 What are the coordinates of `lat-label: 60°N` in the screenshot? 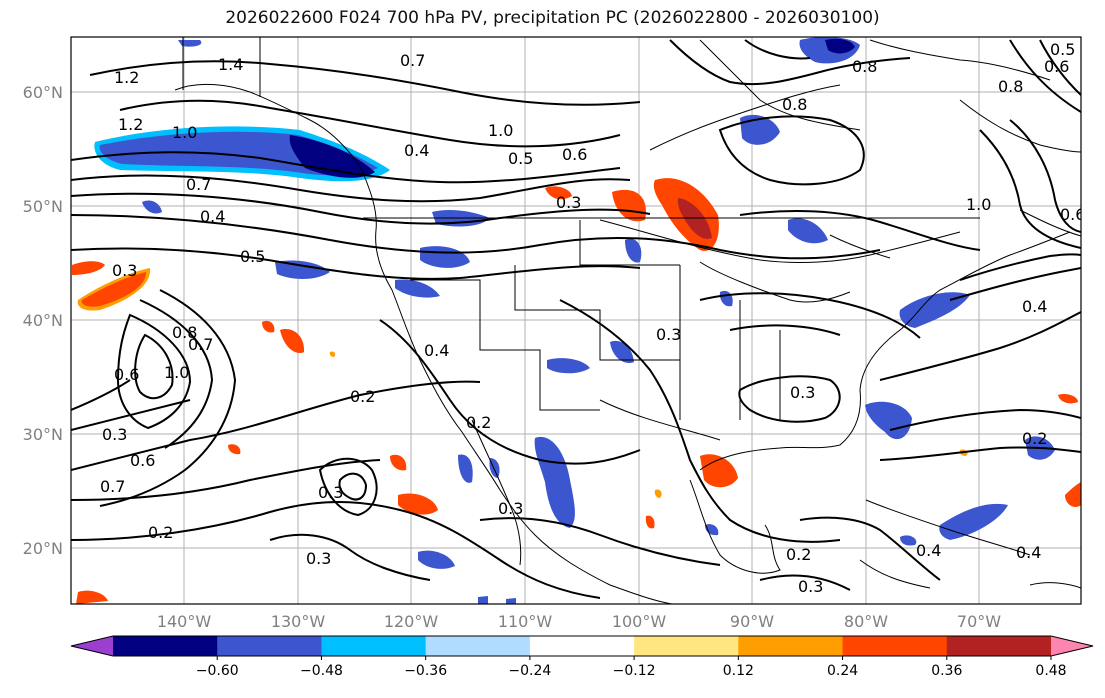 It's located at (43, 92).